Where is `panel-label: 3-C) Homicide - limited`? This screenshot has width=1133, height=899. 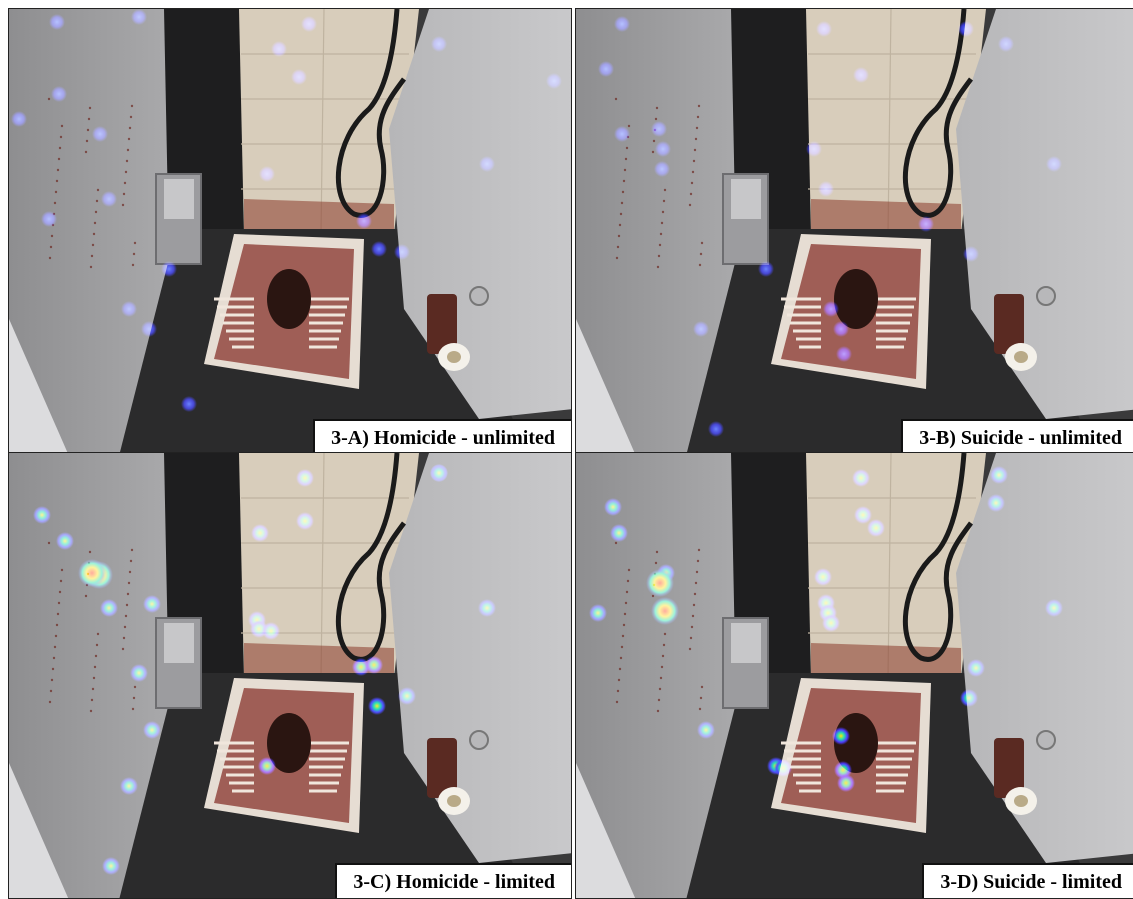
panel-label: 3-C) Homicide - limited is located at coordinates (453, 880).